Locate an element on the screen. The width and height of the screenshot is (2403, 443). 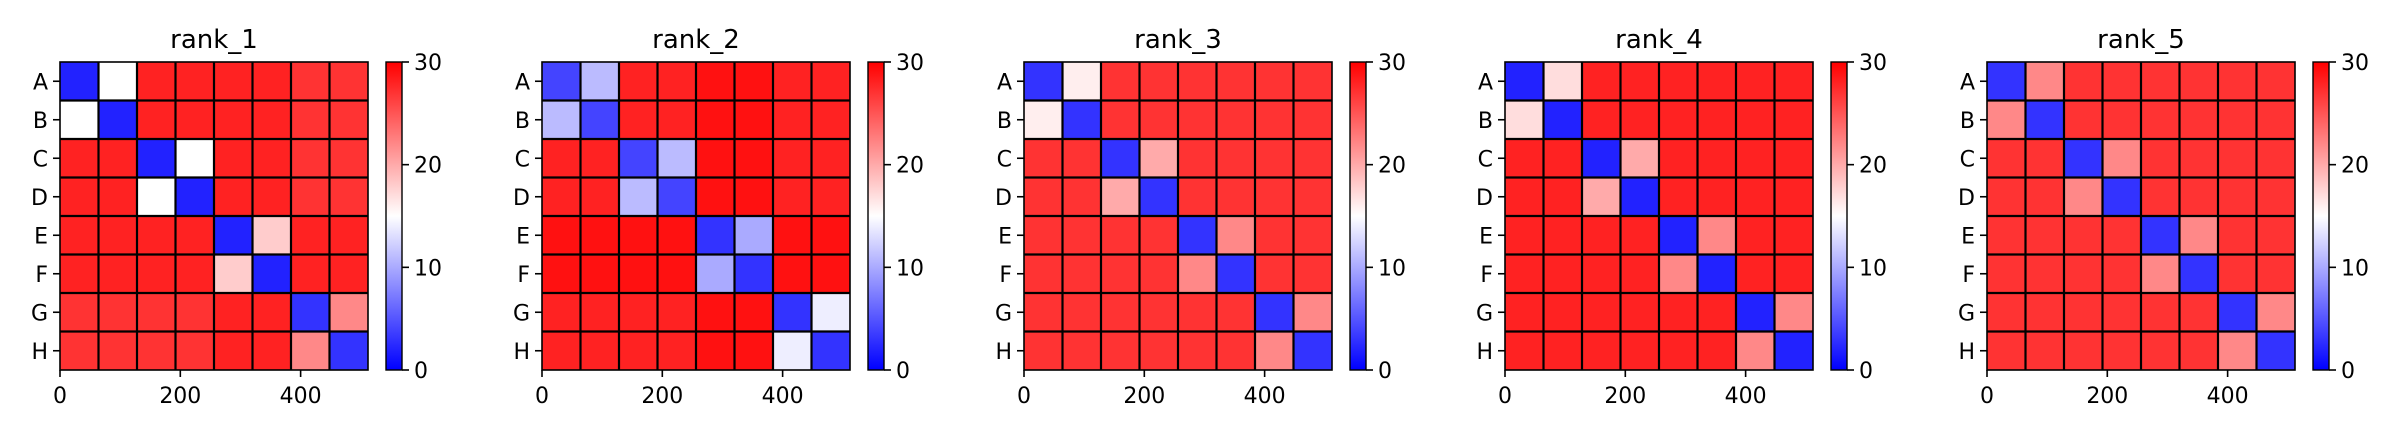
y-tick-label: C is located at coordinates (40, 159).